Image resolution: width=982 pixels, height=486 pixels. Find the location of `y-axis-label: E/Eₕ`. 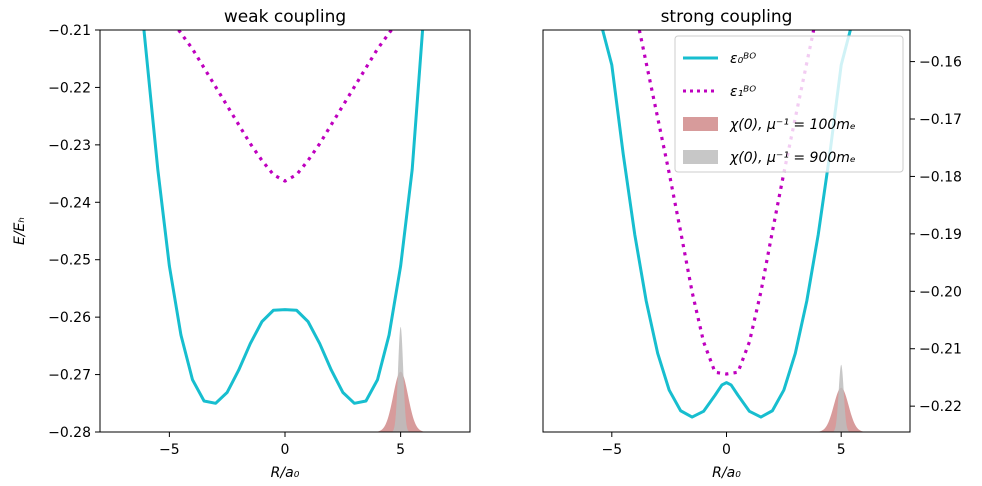

y-axis-label: E/Eₕ is located at coordinates (20, 231).